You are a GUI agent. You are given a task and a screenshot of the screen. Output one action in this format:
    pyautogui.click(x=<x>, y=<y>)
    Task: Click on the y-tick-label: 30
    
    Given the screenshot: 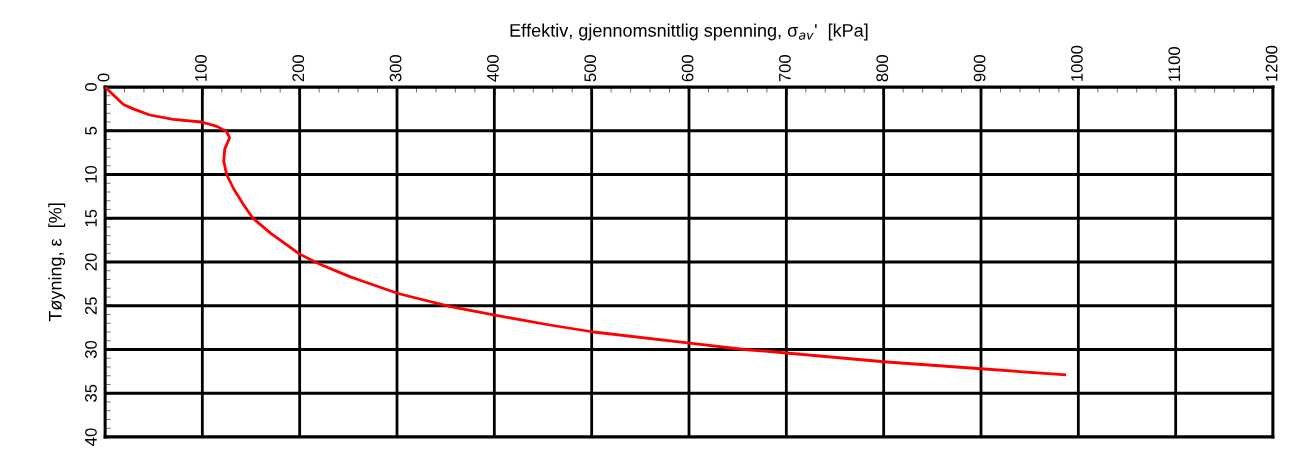 What is the action you would take?
    pyautogui.click(x=91, y=349)
    